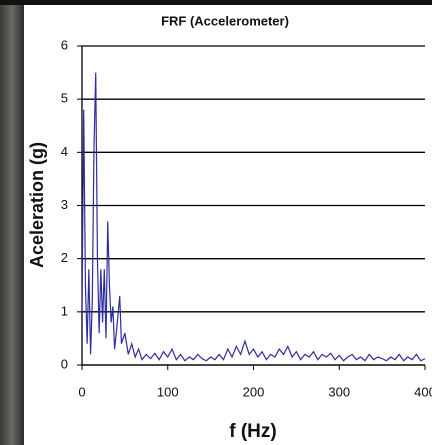  What do you see at coordinates (254, 391) in the screenshot?
I see `x-tick-label: 200` at bounding box center [254, 391].